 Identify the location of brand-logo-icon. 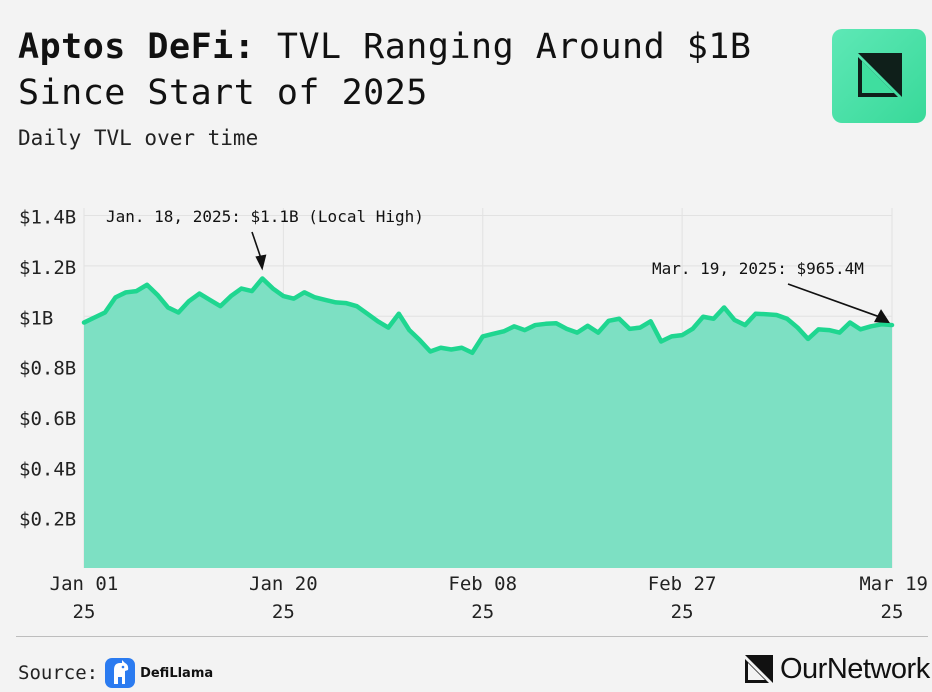
(759, 669).